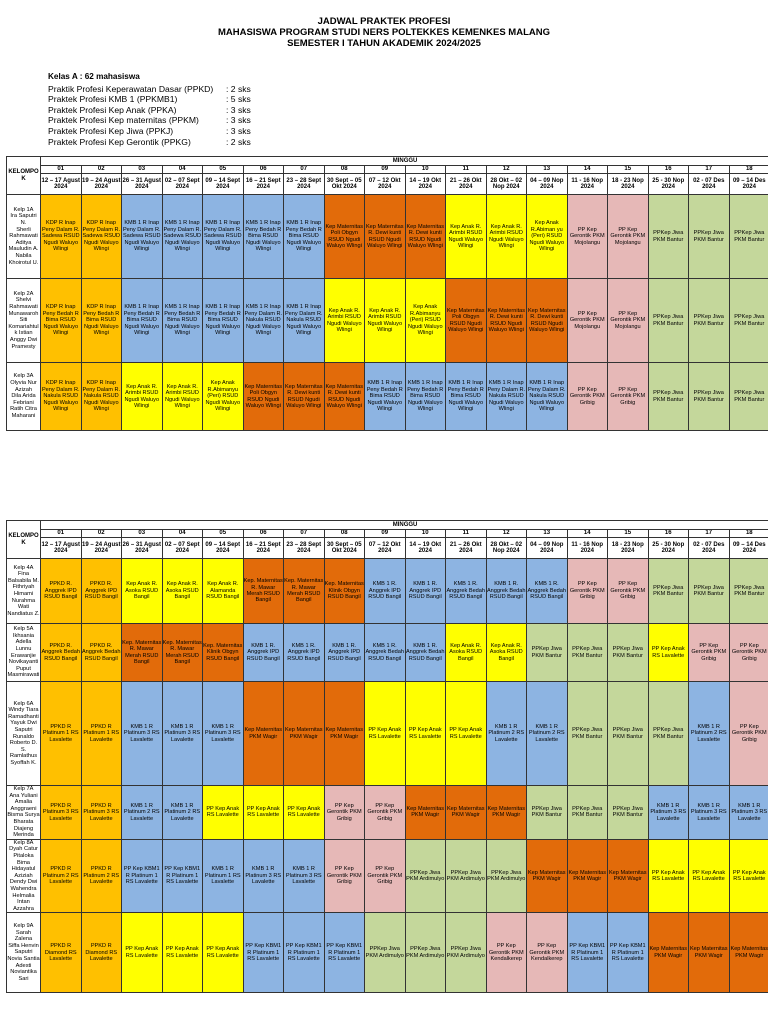 This screenshot has width=768, height=1024. Describe the element at coordinates (223, 876) in the screenshot. I see `schedule-cell: KMB 1 R Platinum 1 RS Lavalette` at that location.